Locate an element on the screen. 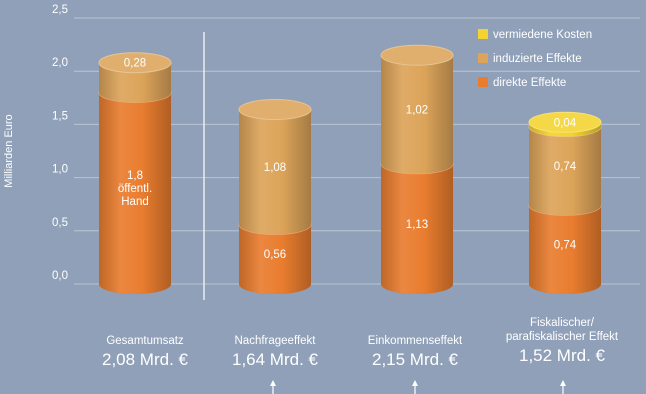 This screenshot has width=646, height=394. category-caption: Gesamtumsatz 2,08 Mrd. € is located at coordinates (145, 352).